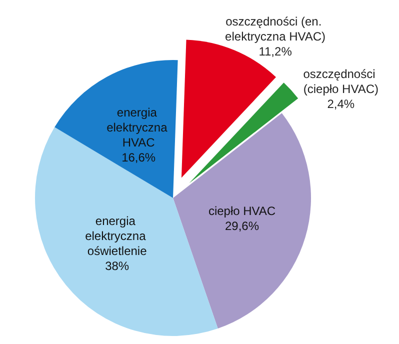 This screenshot has width=399, height=344. Describe the element at coordinates (341, 103) in the screenshot. I see `data-label: 2,4%` at that location.